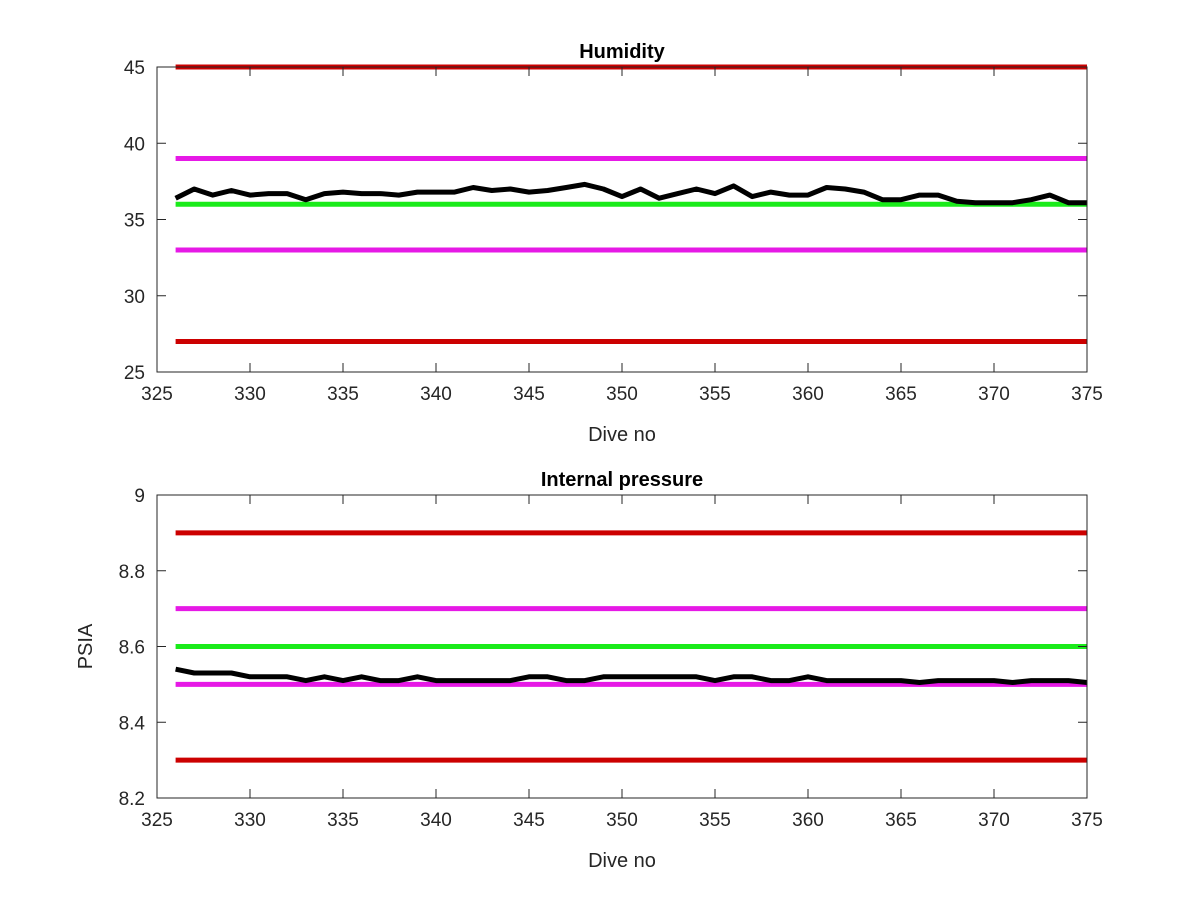 Image resolution: width=1200 pixels, height=900 pixels. Describe the element at coordinates (132, 723) in the screenshot. I see `y-tick-label: 8.4` at that location.